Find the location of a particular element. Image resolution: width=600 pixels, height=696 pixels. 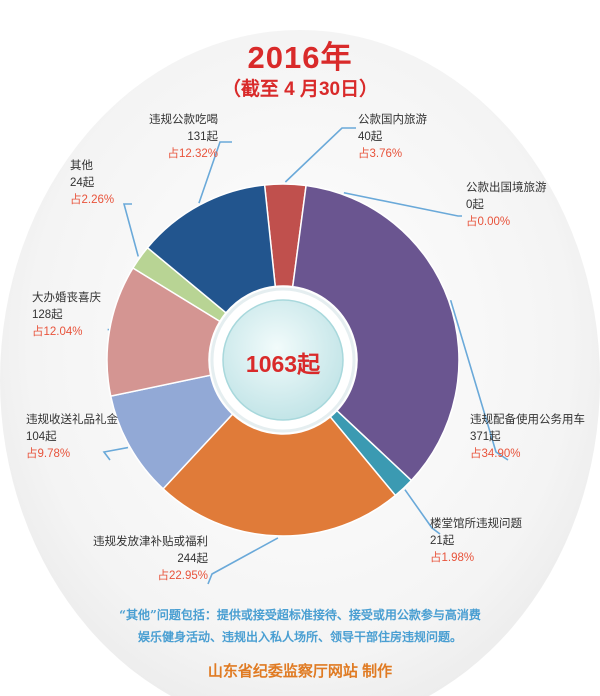

footnote-line-1: “其他”问题包括：提供或接受超标准接待、接受或用公款参与高消费 is located at coordinates (300, 615).